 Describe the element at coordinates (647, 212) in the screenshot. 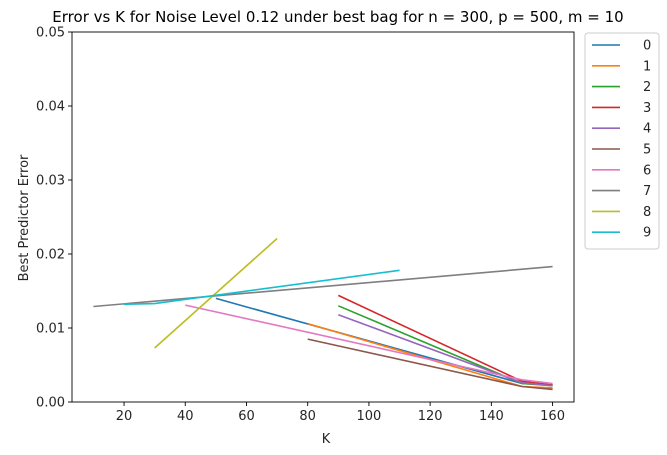

I see `legend-label-8: 8` at that location.